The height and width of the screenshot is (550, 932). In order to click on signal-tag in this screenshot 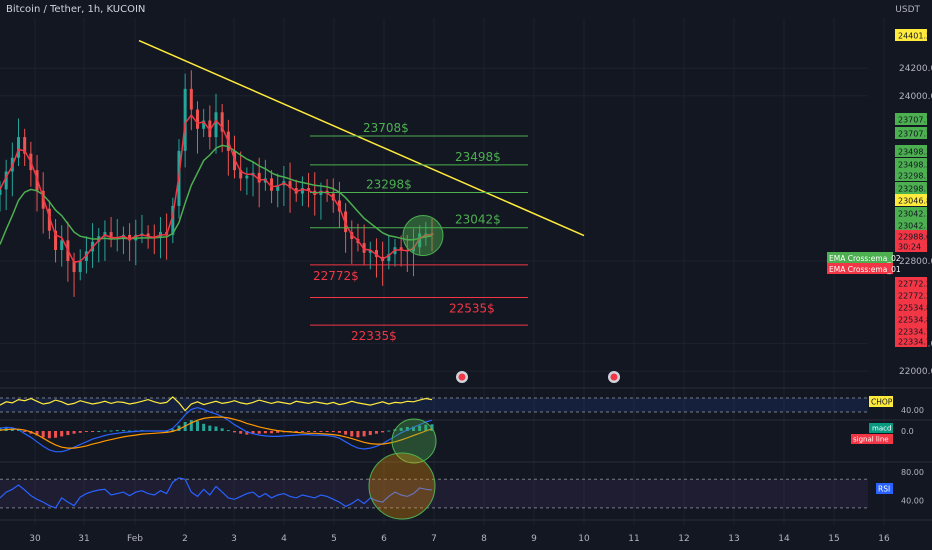, I will do `click(872, 439)`.